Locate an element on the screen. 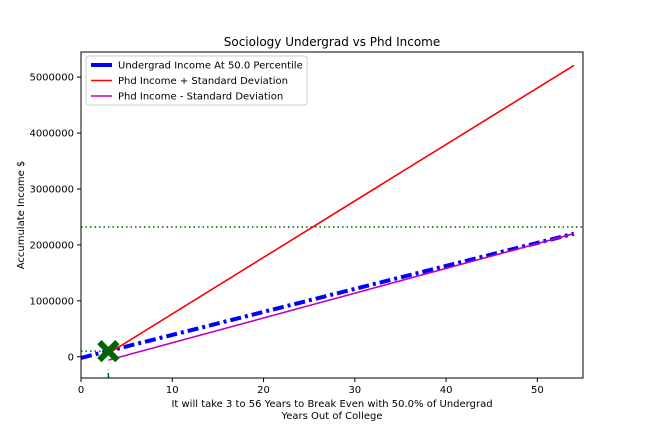 This screenshot has height=432, width=648. y-tick-label-0: 0 is located at coordinates (71, 357).